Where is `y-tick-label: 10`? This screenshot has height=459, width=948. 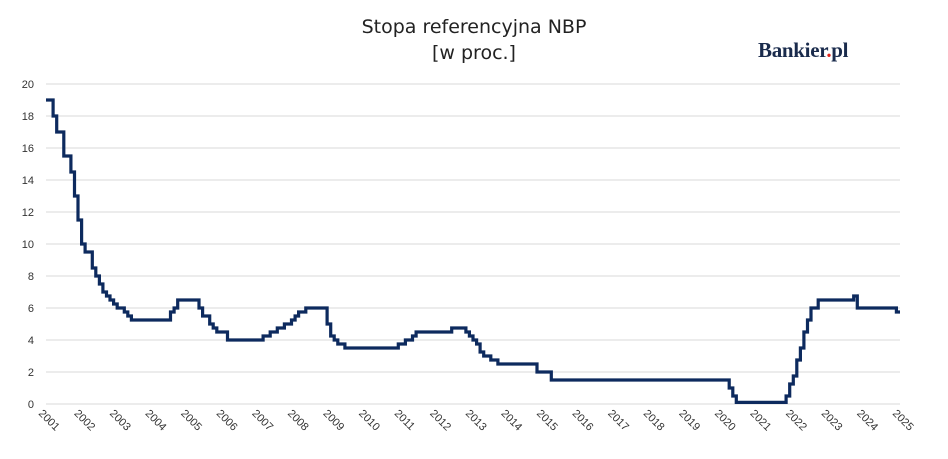
y-tick-label: 10 is located at coordinates (28, 245).